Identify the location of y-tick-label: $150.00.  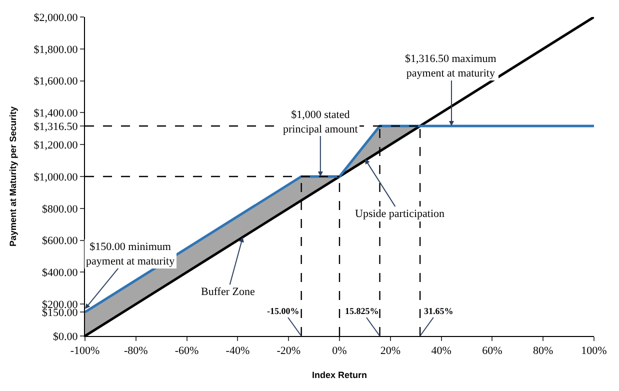
(60, 312).